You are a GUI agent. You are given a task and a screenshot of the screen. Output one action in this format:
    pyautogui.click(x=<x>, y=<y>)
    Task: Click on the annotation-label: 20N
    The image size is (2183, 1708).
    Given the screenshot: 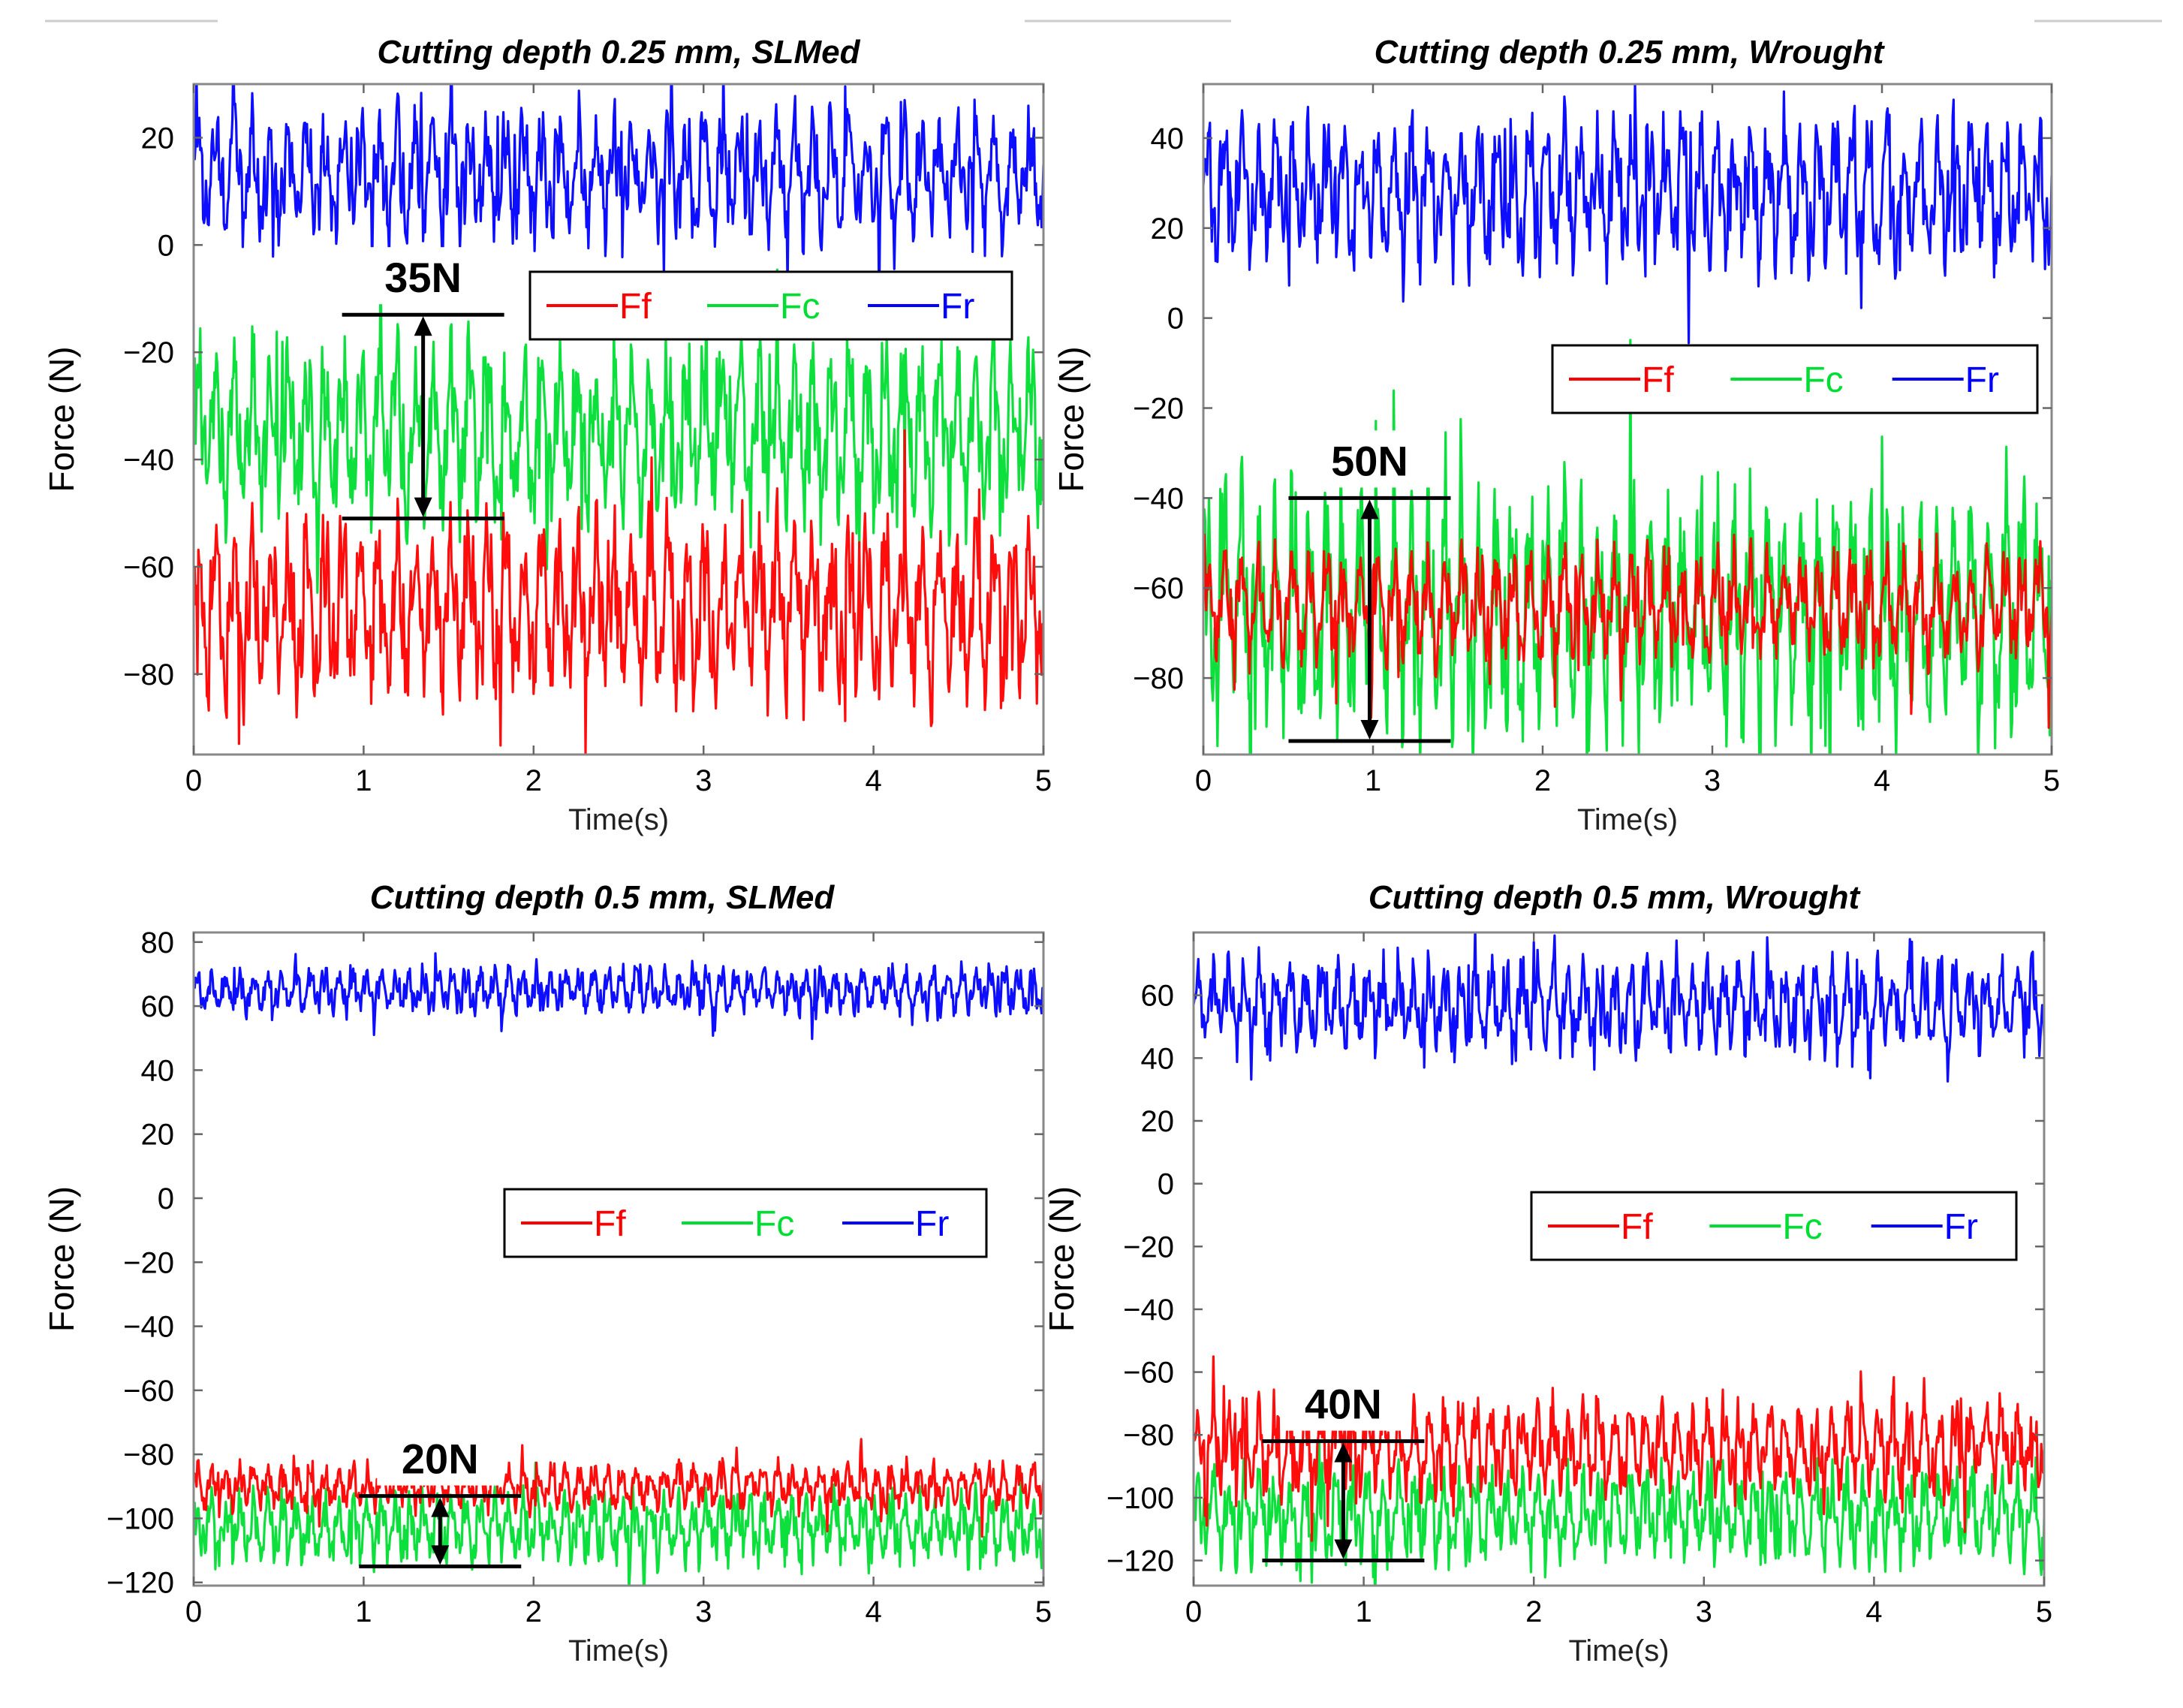 What is the action you would take?
    pyautogui.click(x=440, y=1459)
    